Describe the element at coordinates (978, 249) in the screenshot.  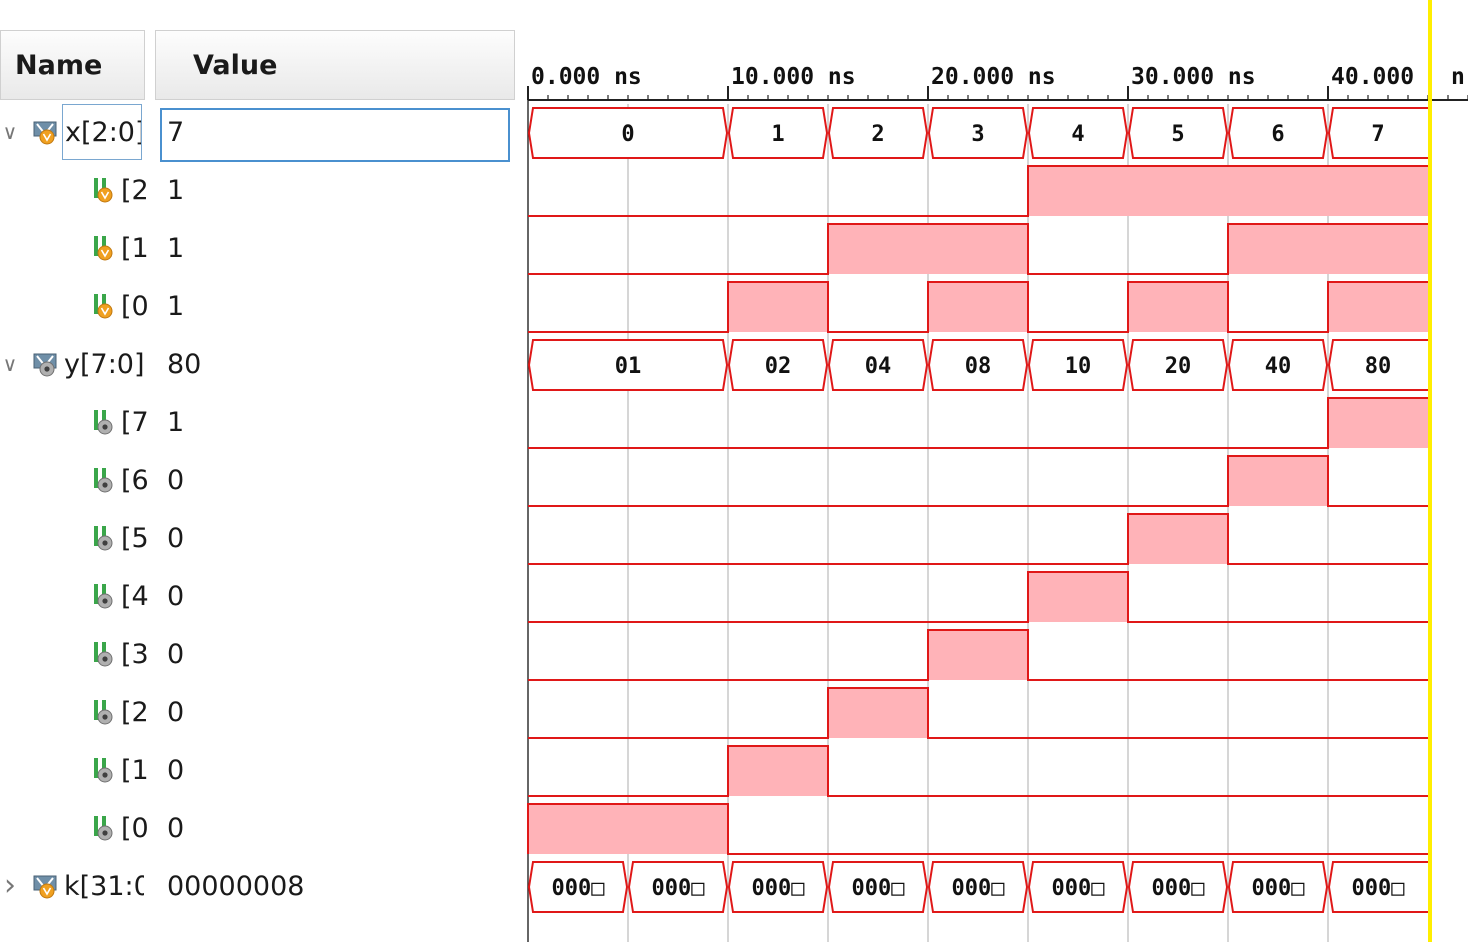
I see `waveform-x1` at that location.